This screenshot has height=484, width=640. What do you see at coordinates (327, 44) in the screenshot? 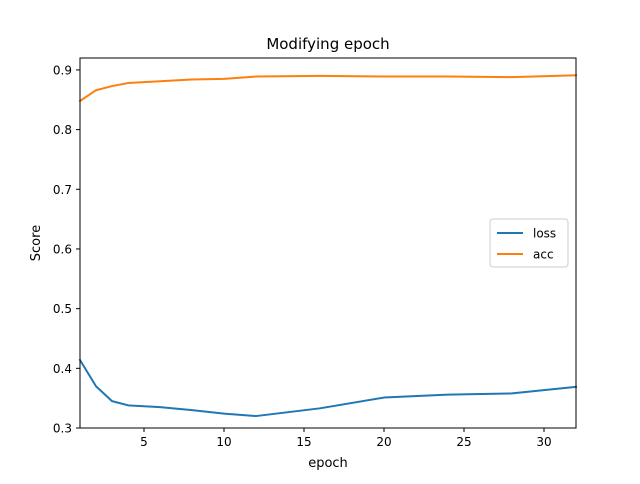
I see `chart-title: Modifying epoch` at bounding box center [327, 44].